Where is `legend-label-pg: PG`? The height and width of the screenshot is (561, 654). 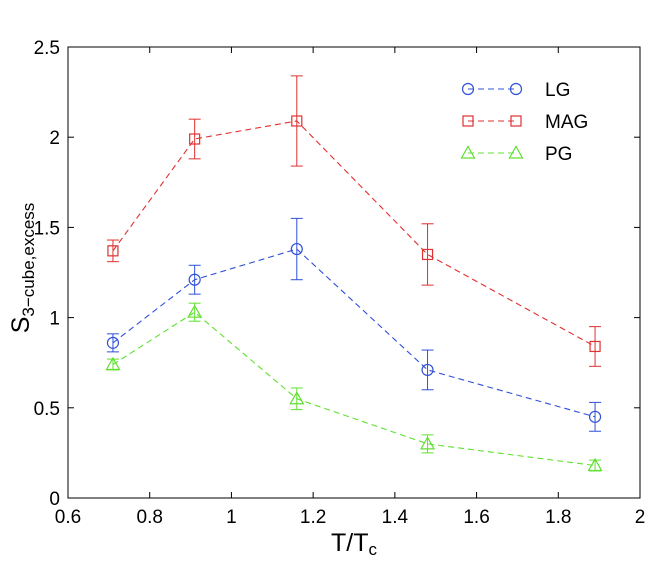
legend-label-pg: PG is located at coordinates (558, 154).